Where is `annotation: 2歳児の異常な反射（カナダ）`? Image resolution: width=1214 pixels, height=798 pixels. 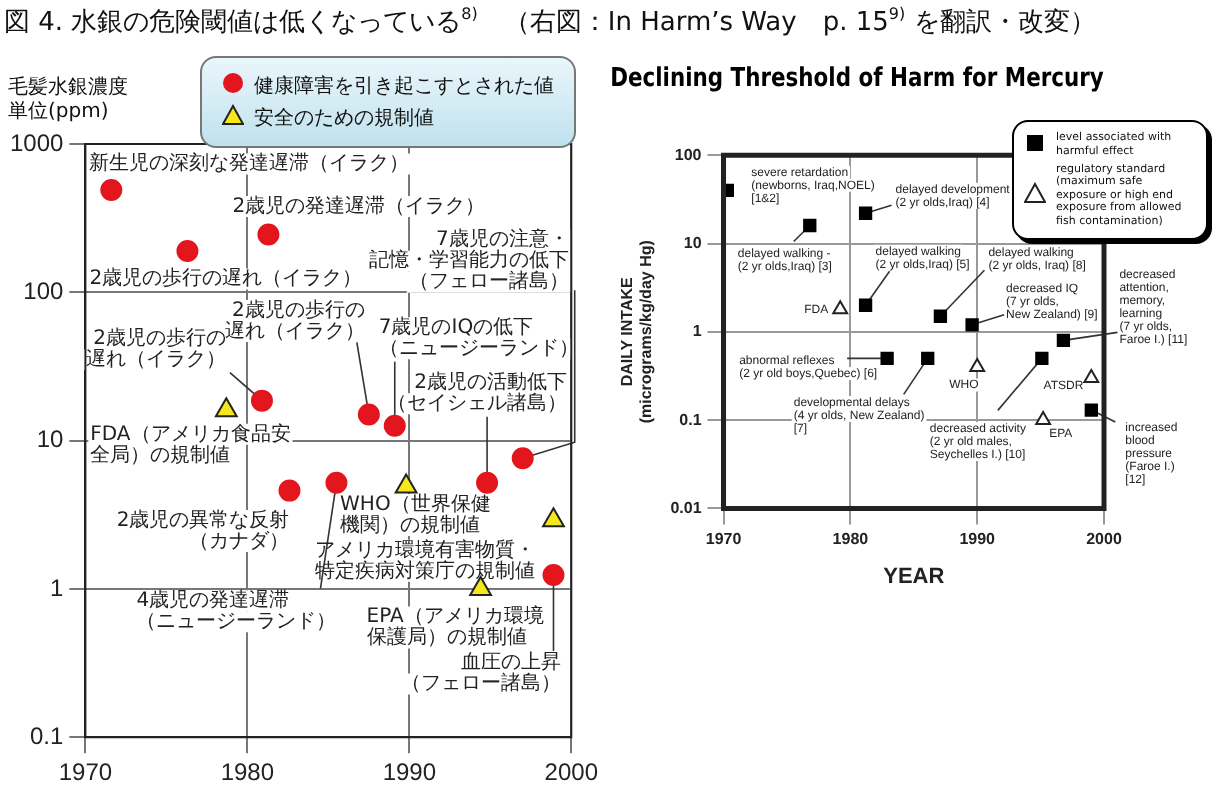
annotation: 2歳児の異常な反射（カナダ） is located at coordinates (203, 530).